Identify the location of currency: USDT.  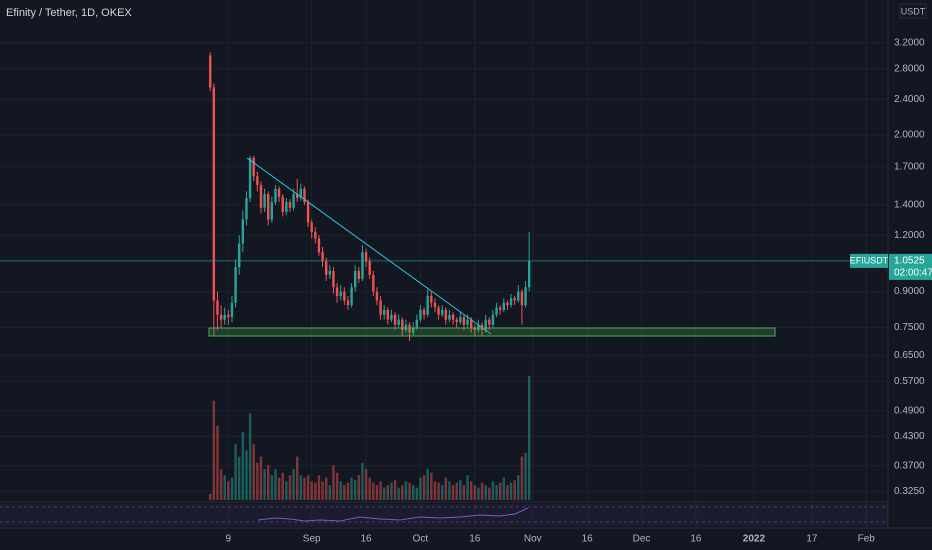
(913, 11).